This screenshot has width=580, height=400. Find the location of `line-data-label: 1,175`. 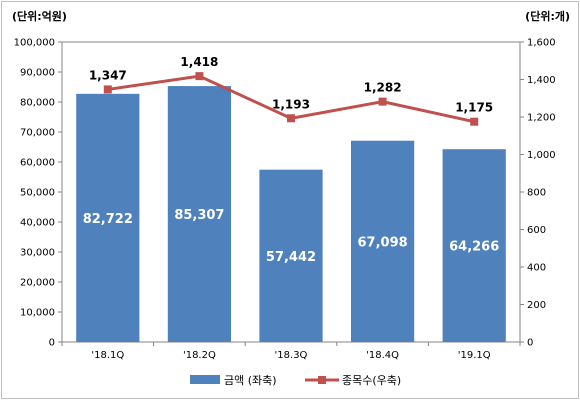

line-data-label: 1,175 is located at coordinates (474, 108).